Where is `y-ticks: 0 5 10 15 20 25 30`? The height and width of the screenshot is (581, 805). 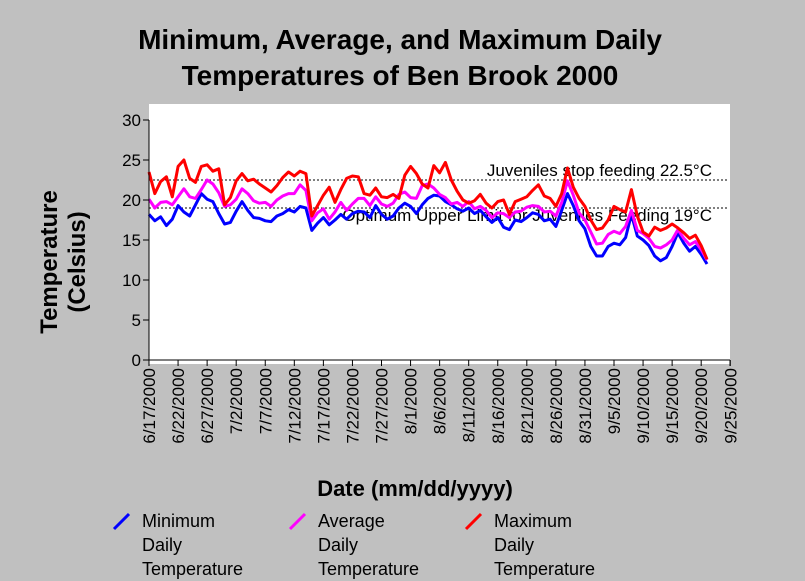 y-ticks: 0 5 10 15 20 25 30 is located at coordinates (135, 240).